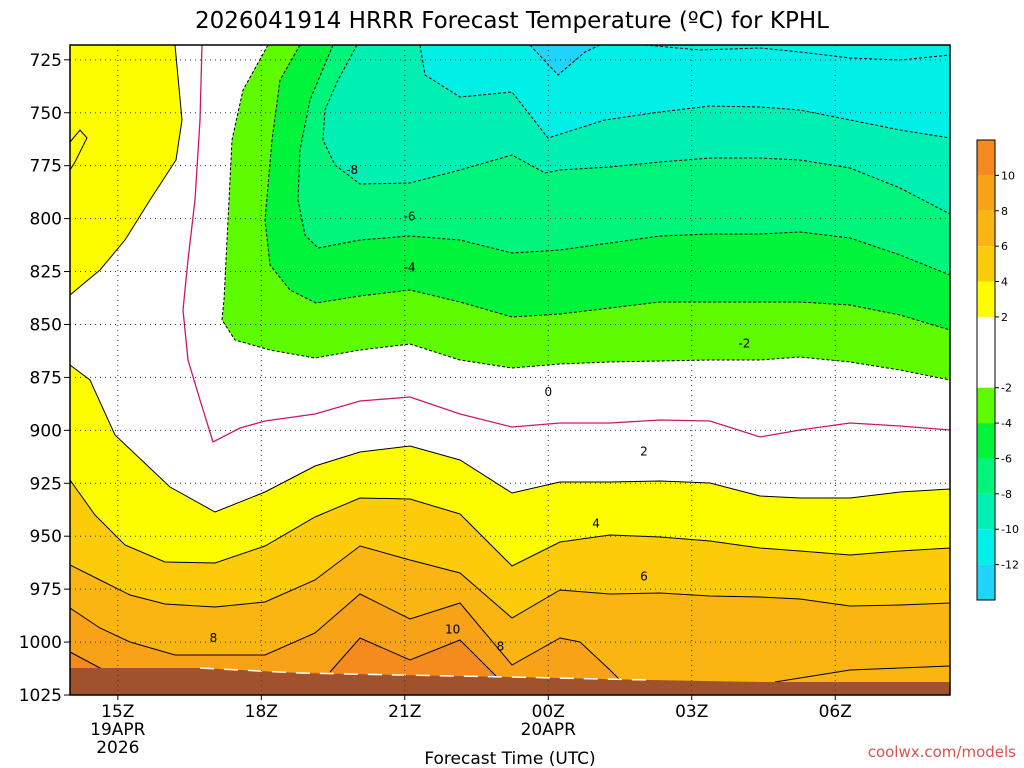 The image size is (1024, 768). Describe the element at coordinates (46, 431) in the screenshot. I see `y-tick-label: 900` at that location.